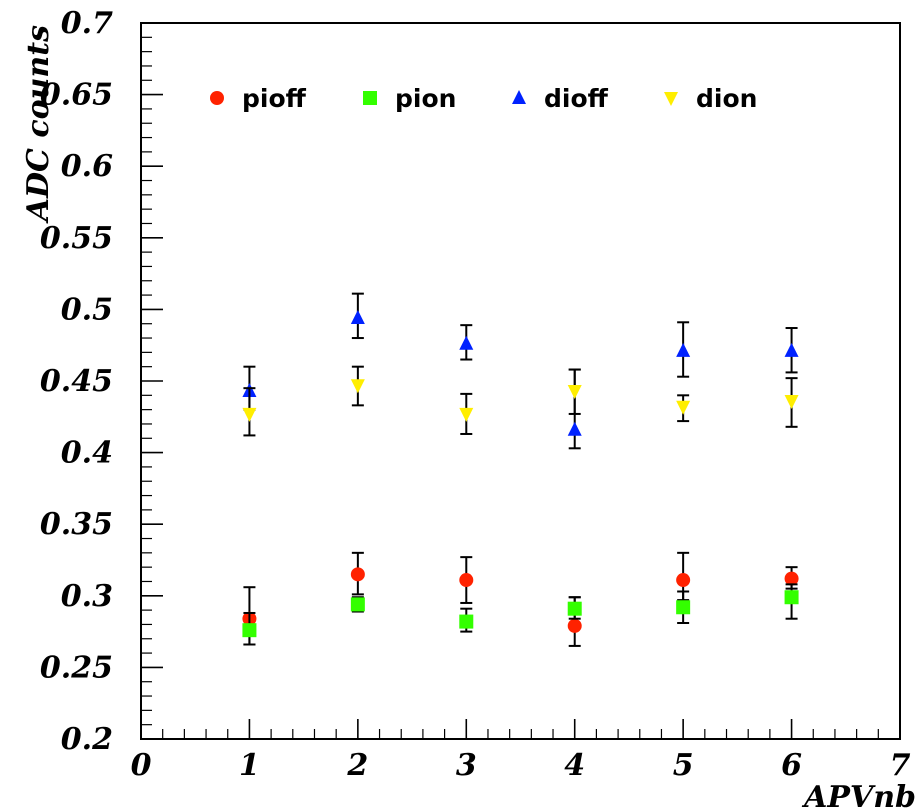  What do you see at coordinates (87, 309) in the screenshot?
I see `y-tick-label: 0.5` at bounding box center [87, 309].